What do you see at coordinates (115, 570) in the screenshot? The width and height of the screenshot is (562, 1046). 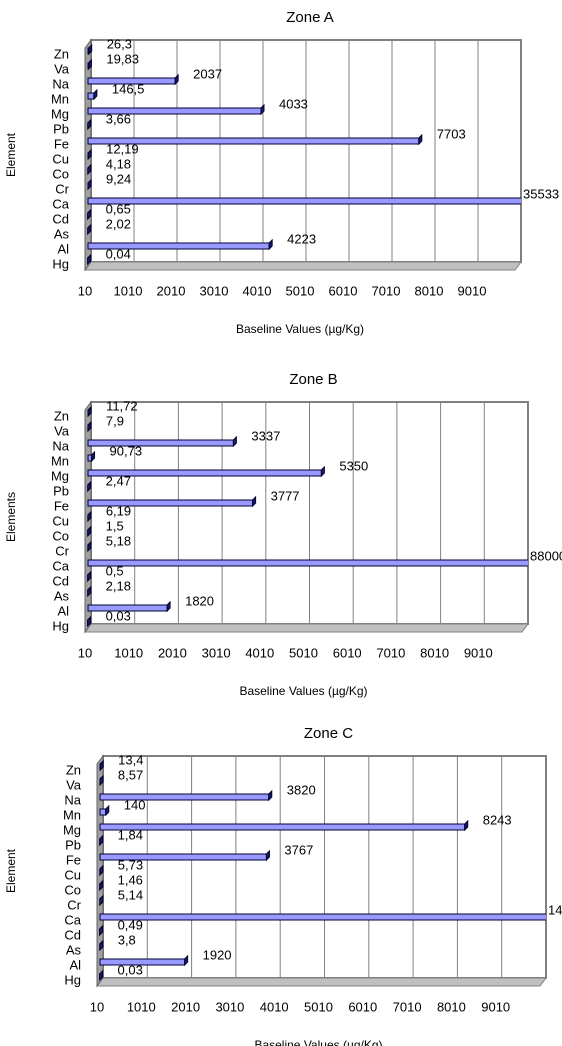 I see `value-label: 0,5` at bounding box center [115, 570].